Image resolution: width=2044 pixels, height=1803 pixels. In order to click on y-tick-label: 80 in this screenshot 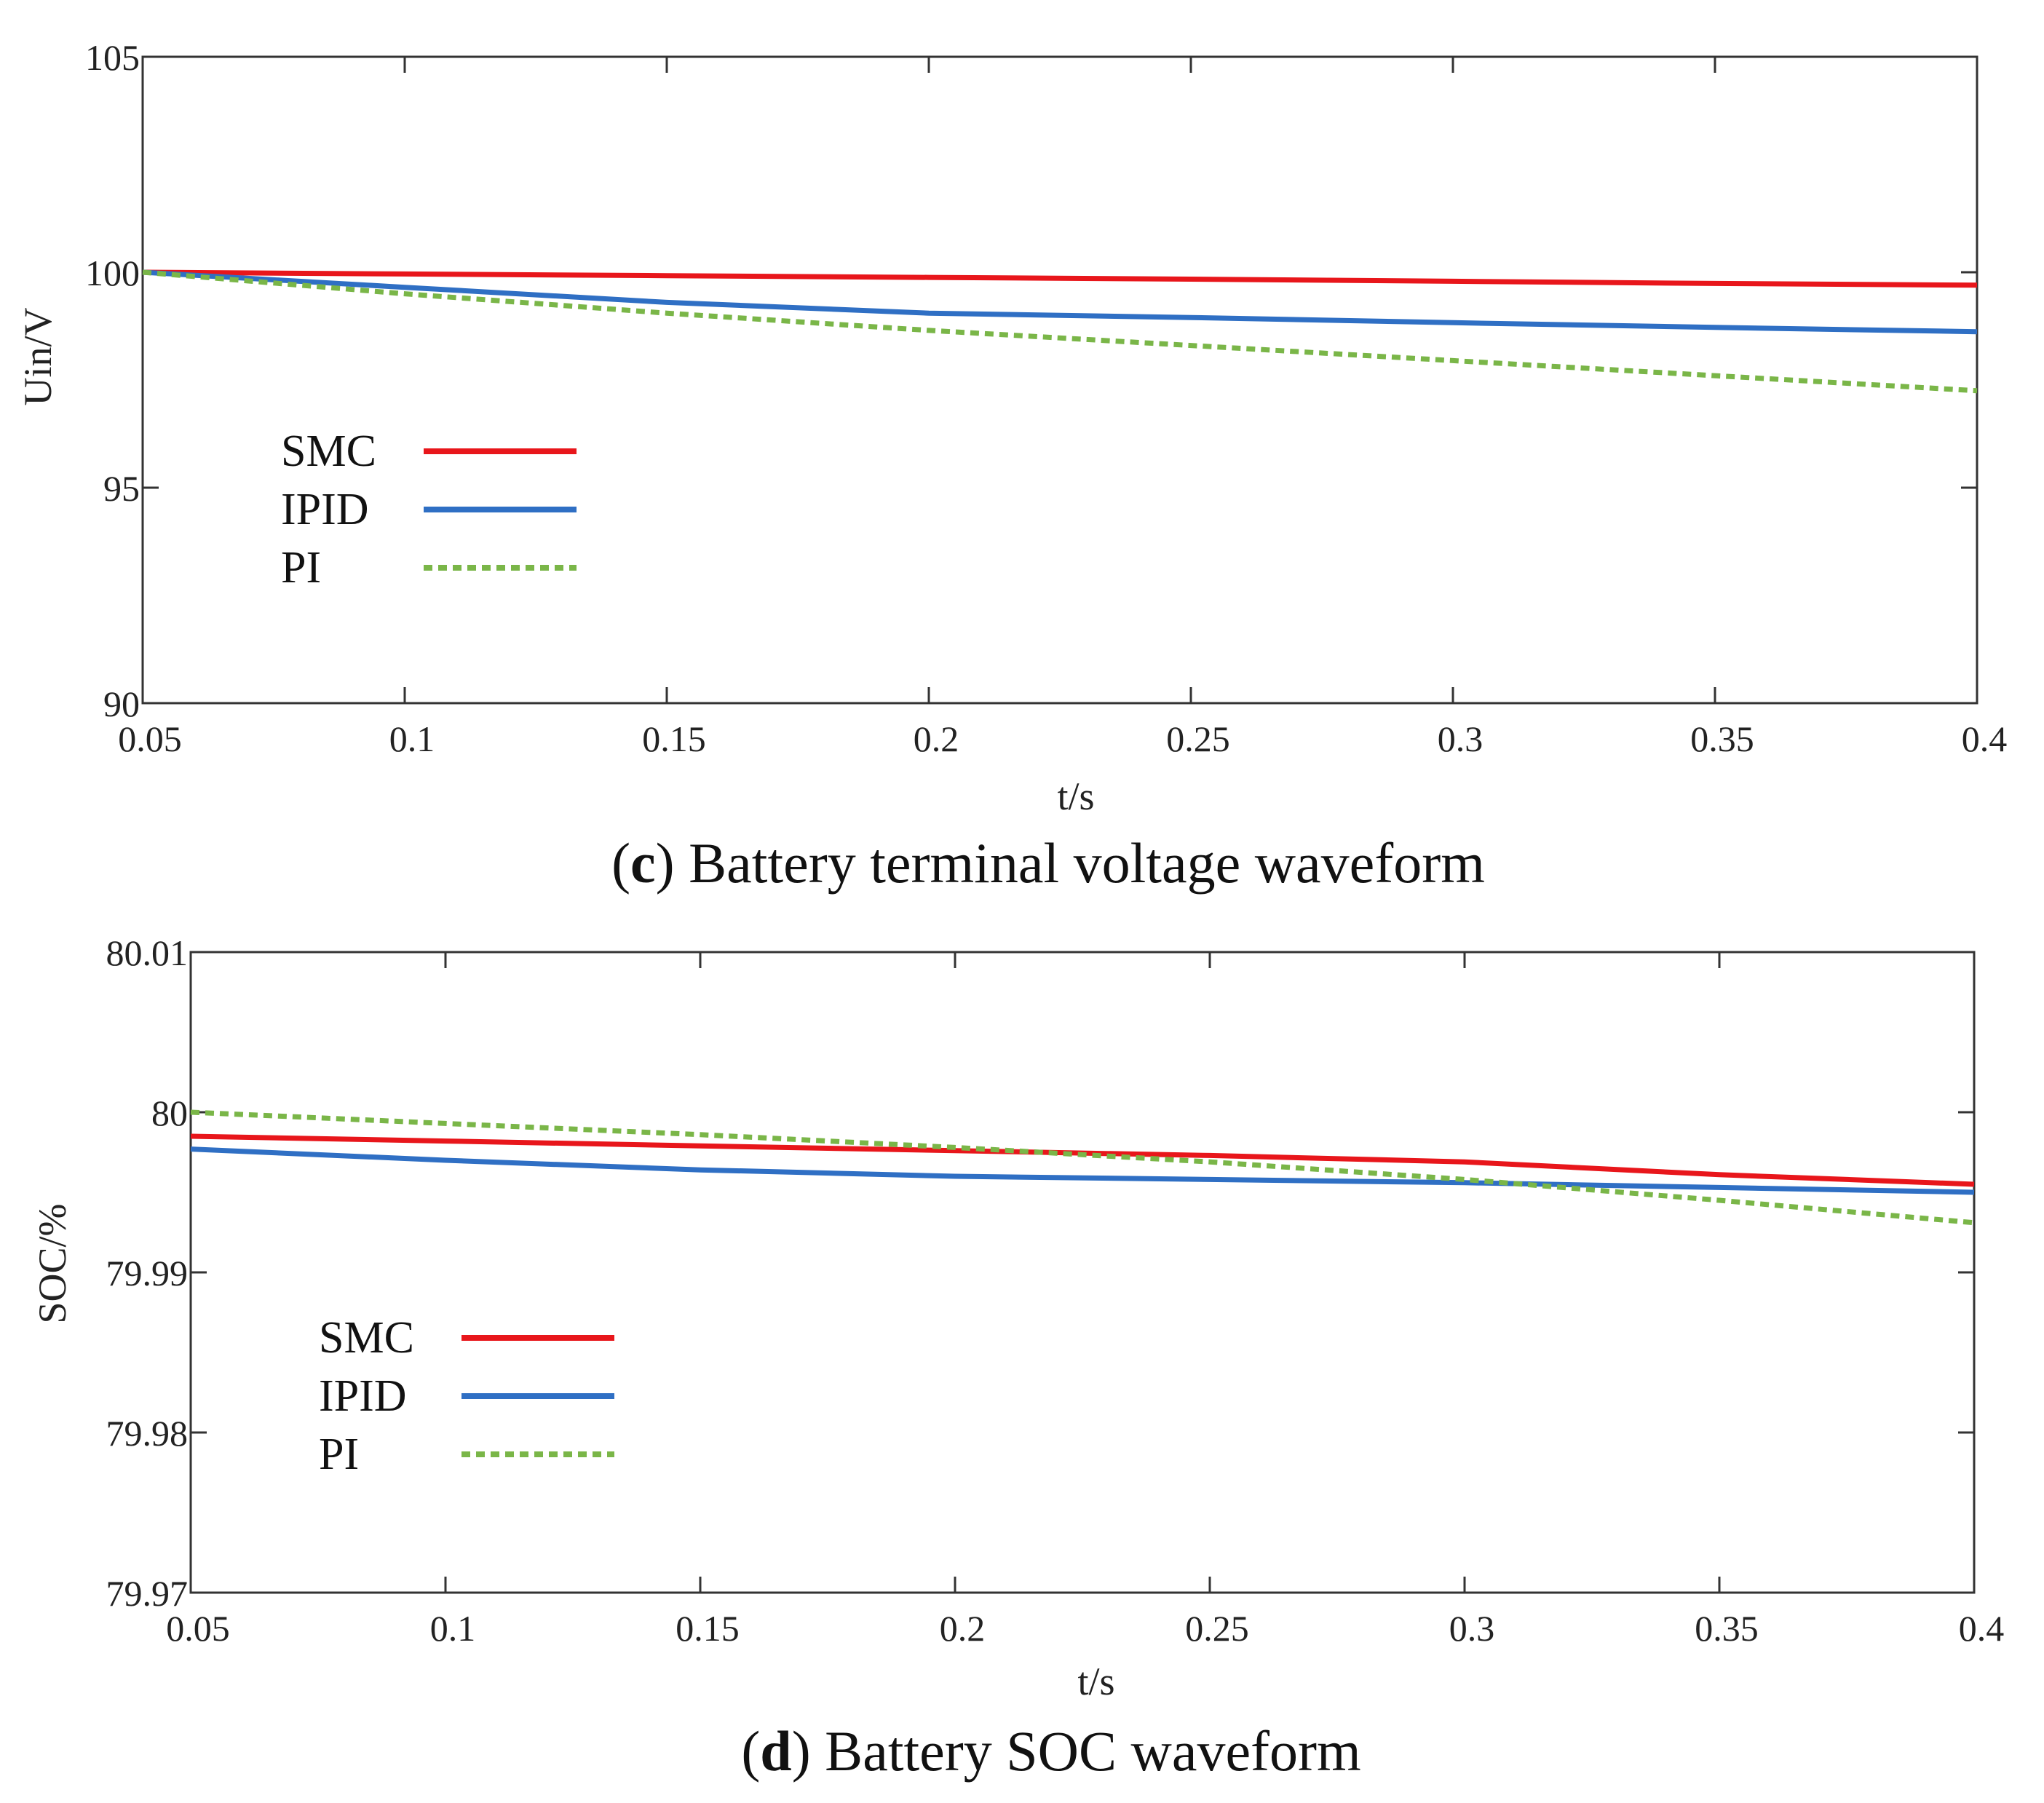, I will do `click(169, 1113)`.